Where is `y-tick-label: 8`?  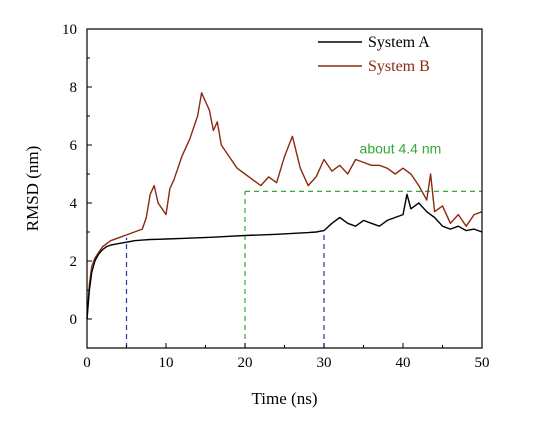 y-tick-label: 8 is located at coordinates (74, 88).